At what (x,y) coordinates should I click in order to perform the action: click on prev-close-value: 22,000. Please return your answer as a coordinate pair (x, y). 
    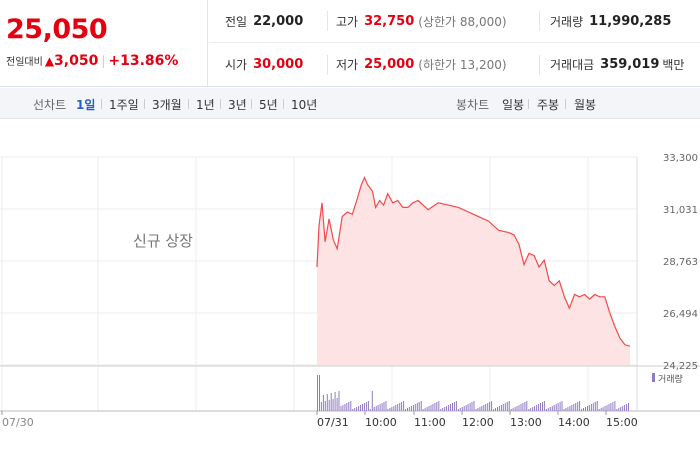
    Looking at the image, I should click on (278, 21).